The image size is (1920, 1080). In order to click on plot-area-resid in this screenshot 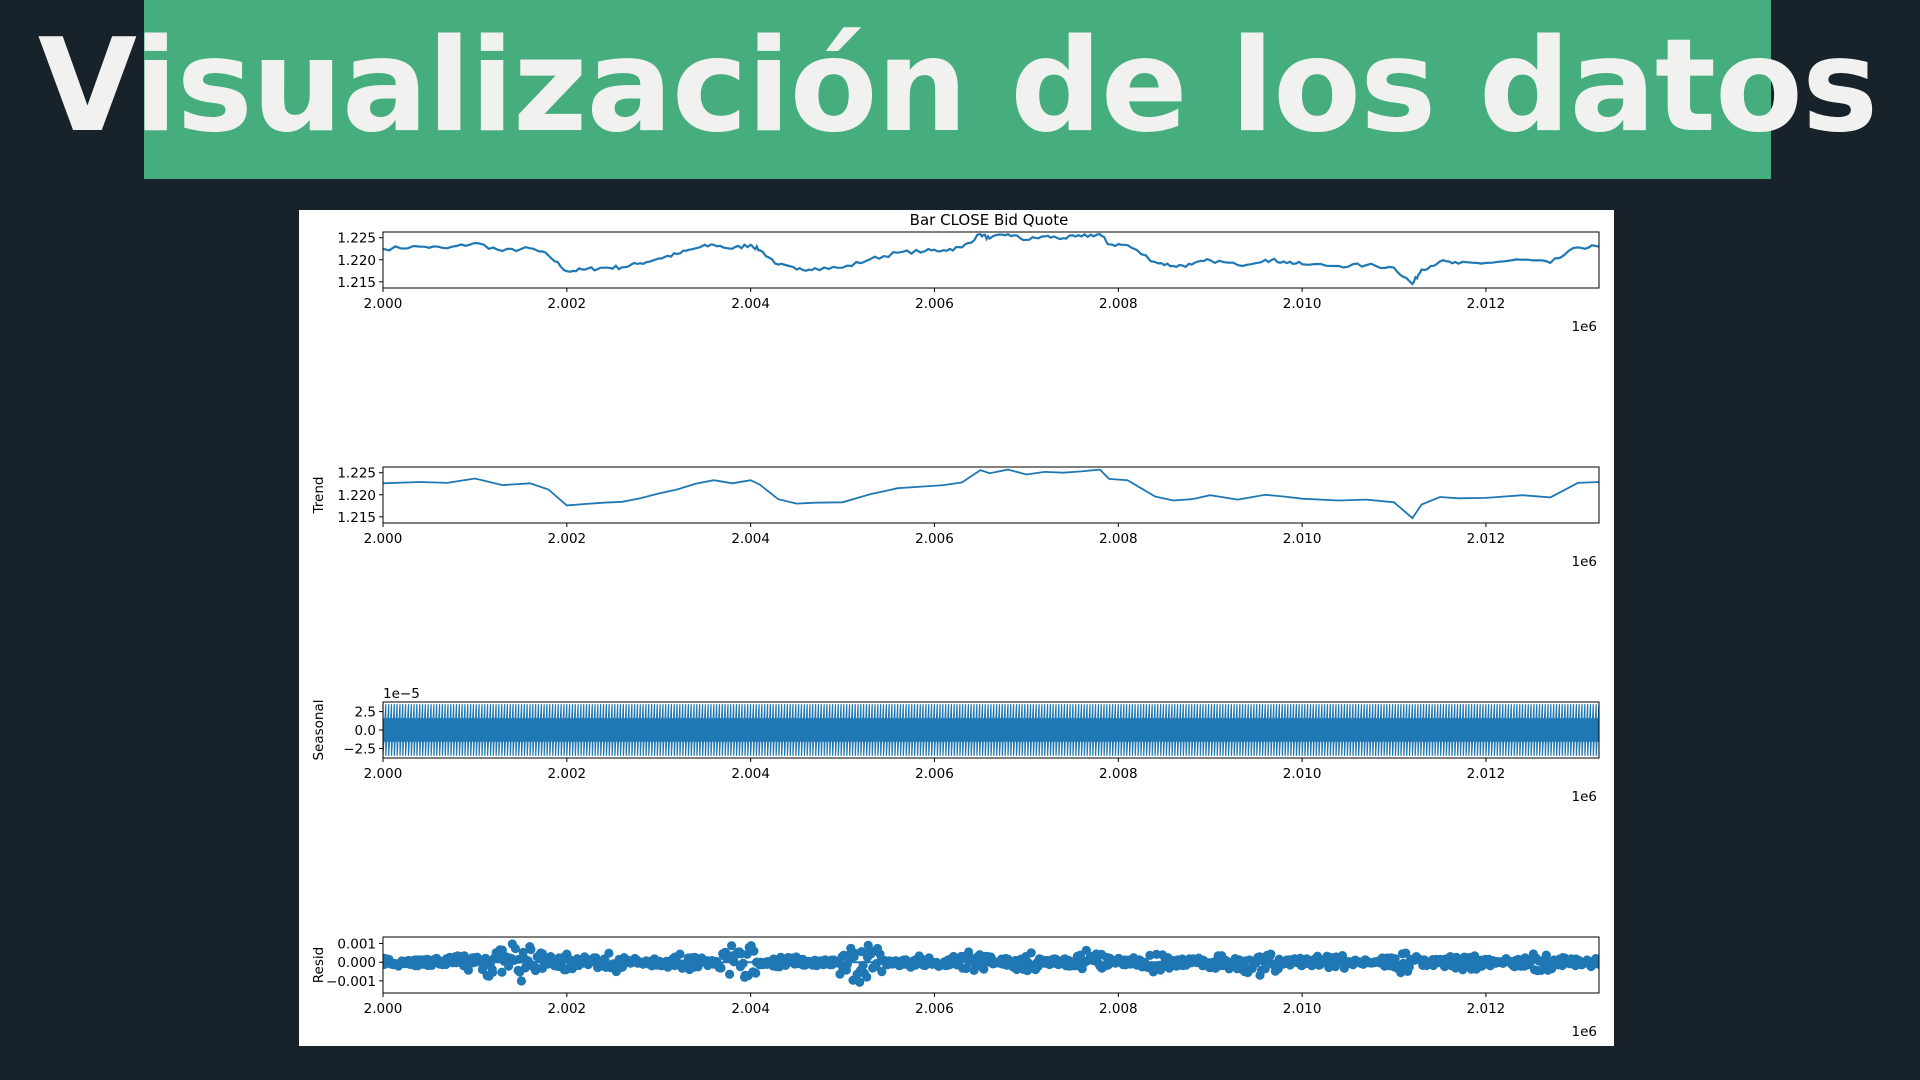, I will do `click(991, 963)`.